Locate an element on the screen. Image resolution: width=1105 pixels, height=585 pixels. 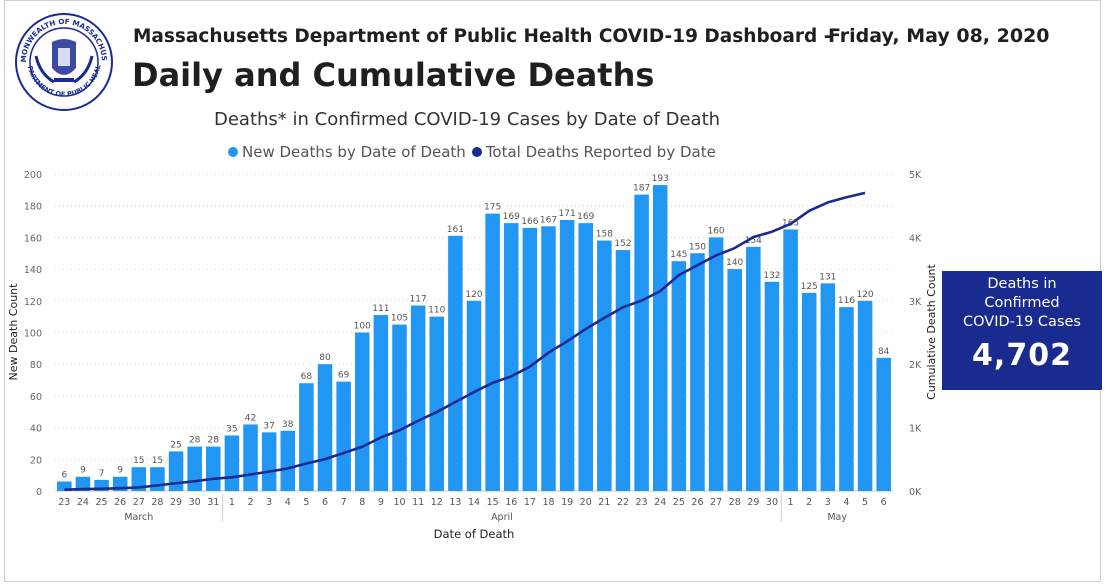
bar-value-label: 171 is located at coordinates (567, 214).